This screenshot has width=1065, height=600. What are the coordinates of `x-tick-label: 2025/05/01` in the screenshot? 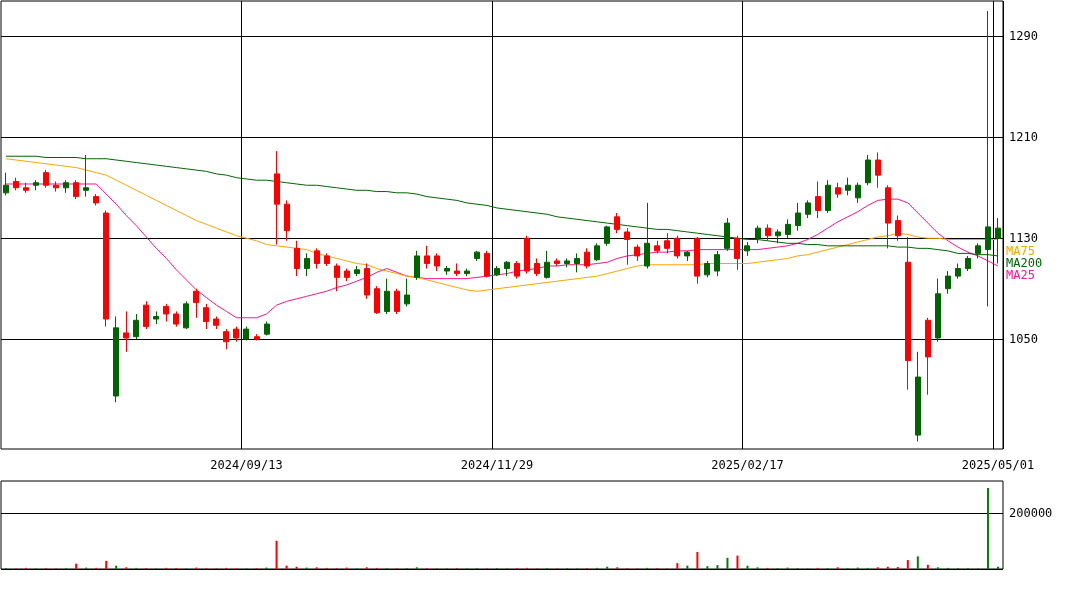 It's located at (998, 465).